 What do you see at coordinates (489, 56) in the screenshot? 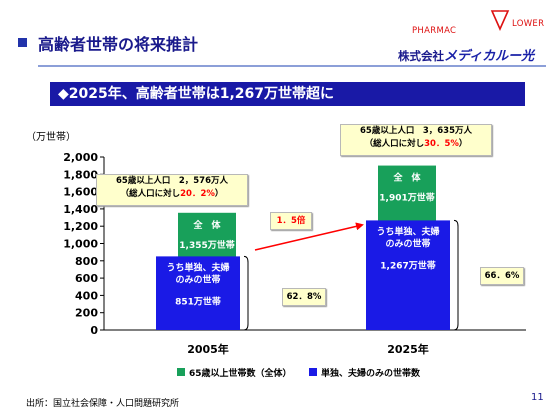
I see `company-brand: メディカルー光` at bounding box center [489, 56].